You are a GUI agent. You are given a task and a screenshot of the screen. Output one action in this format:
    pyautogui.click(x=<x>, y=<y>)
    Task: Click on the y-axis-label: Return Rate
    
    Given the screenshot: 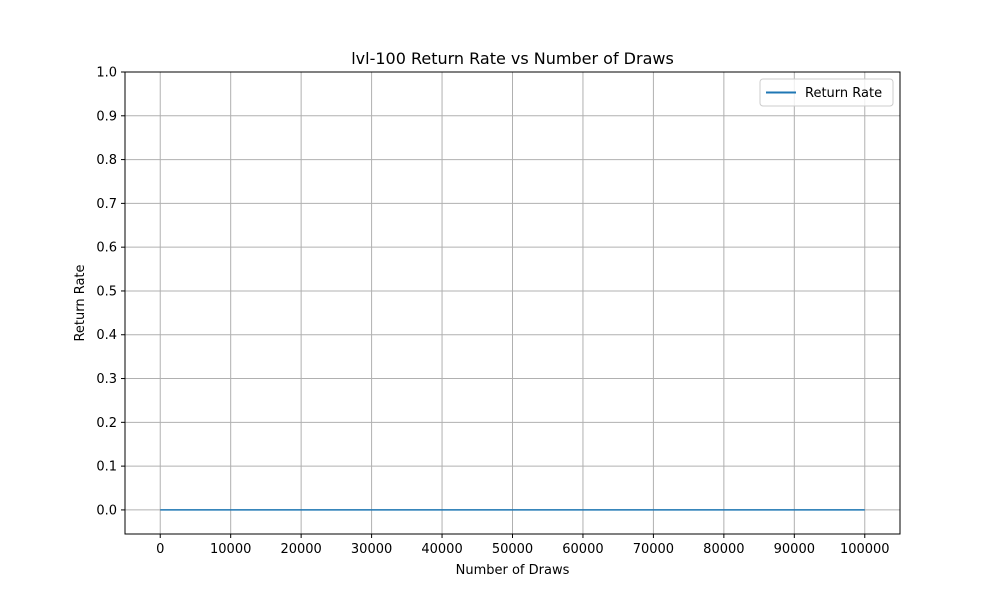 What is the action you would take?
    pyautogui.click(x=80, y=302)
    